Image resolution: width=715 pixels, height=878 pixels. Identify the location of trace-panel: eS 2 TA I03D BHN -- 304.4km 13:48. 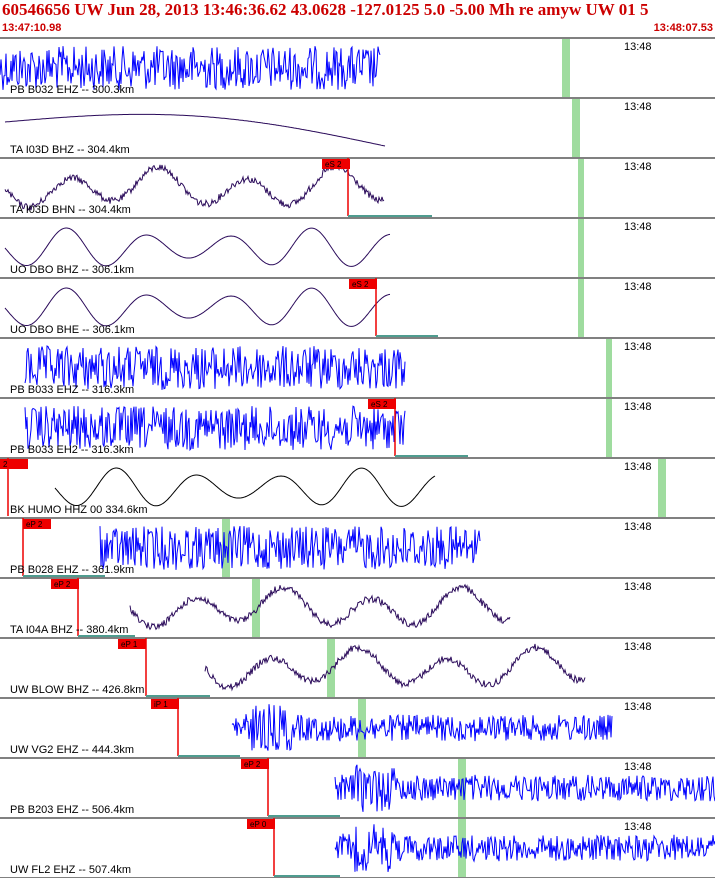
(357, 187).